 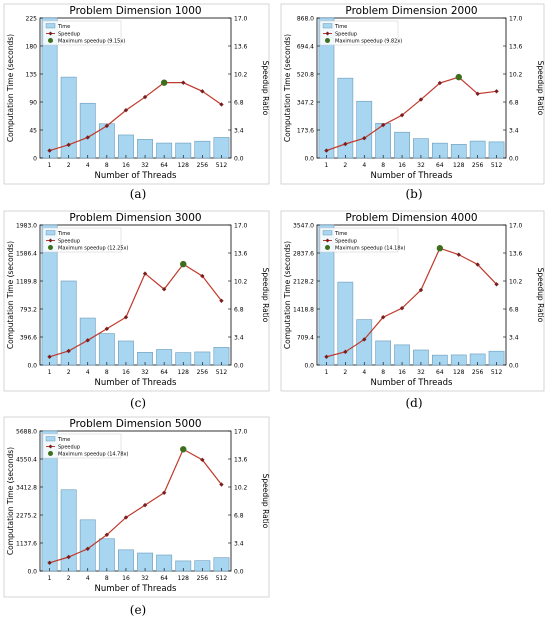 What do you see at coordinates (414, 403) in the screenshot?
I see `caption-d: (d)` at bounding box center [414, 403].